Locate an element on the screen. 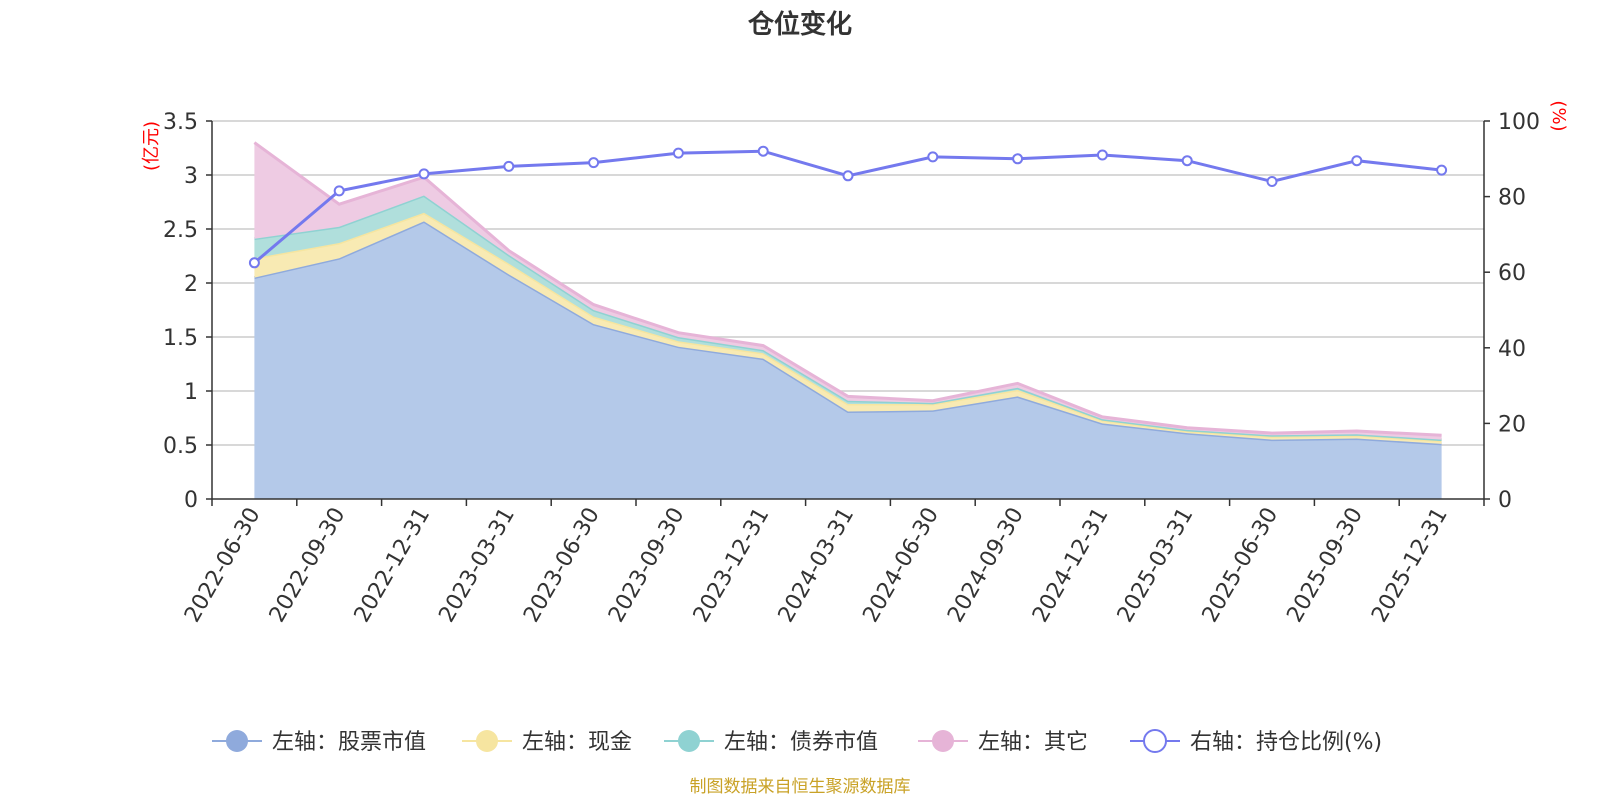 The image size is (1600, 800). x-axis-tick-label: 2022-09-30 is located at coordinates (308, 565).